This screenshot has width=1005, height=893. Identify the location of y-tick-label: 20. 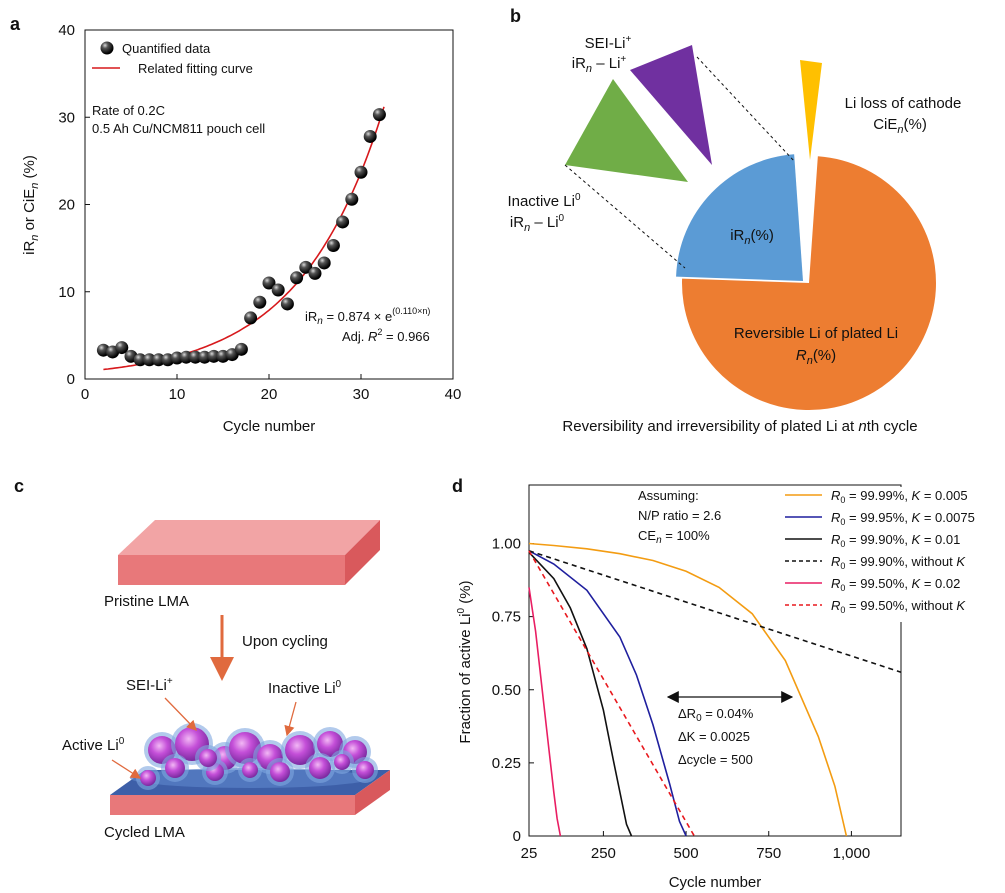
(66, 205).